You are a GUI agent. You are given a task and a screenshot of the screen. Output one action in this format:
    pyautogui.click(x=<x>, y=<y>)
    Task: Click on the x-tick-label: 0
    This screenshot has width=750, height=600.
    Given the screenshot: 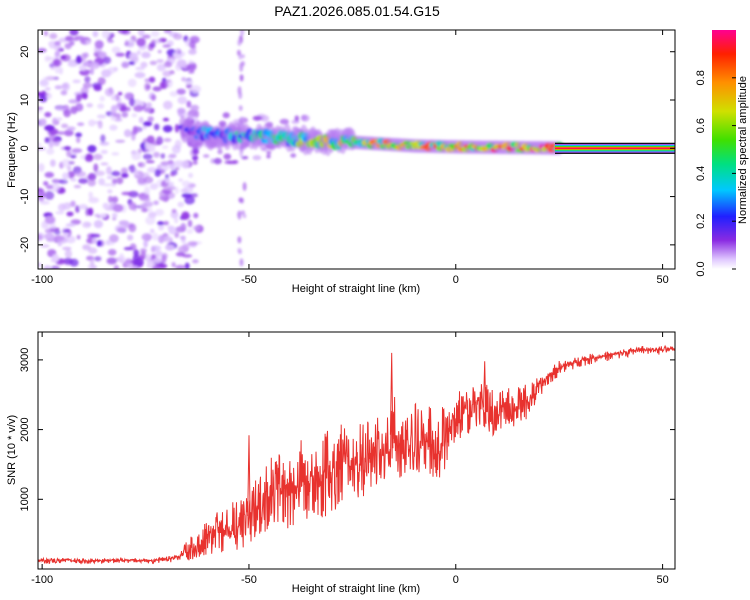 What is the action you would take?
    pyautogui.click(x=456, y=280)
    